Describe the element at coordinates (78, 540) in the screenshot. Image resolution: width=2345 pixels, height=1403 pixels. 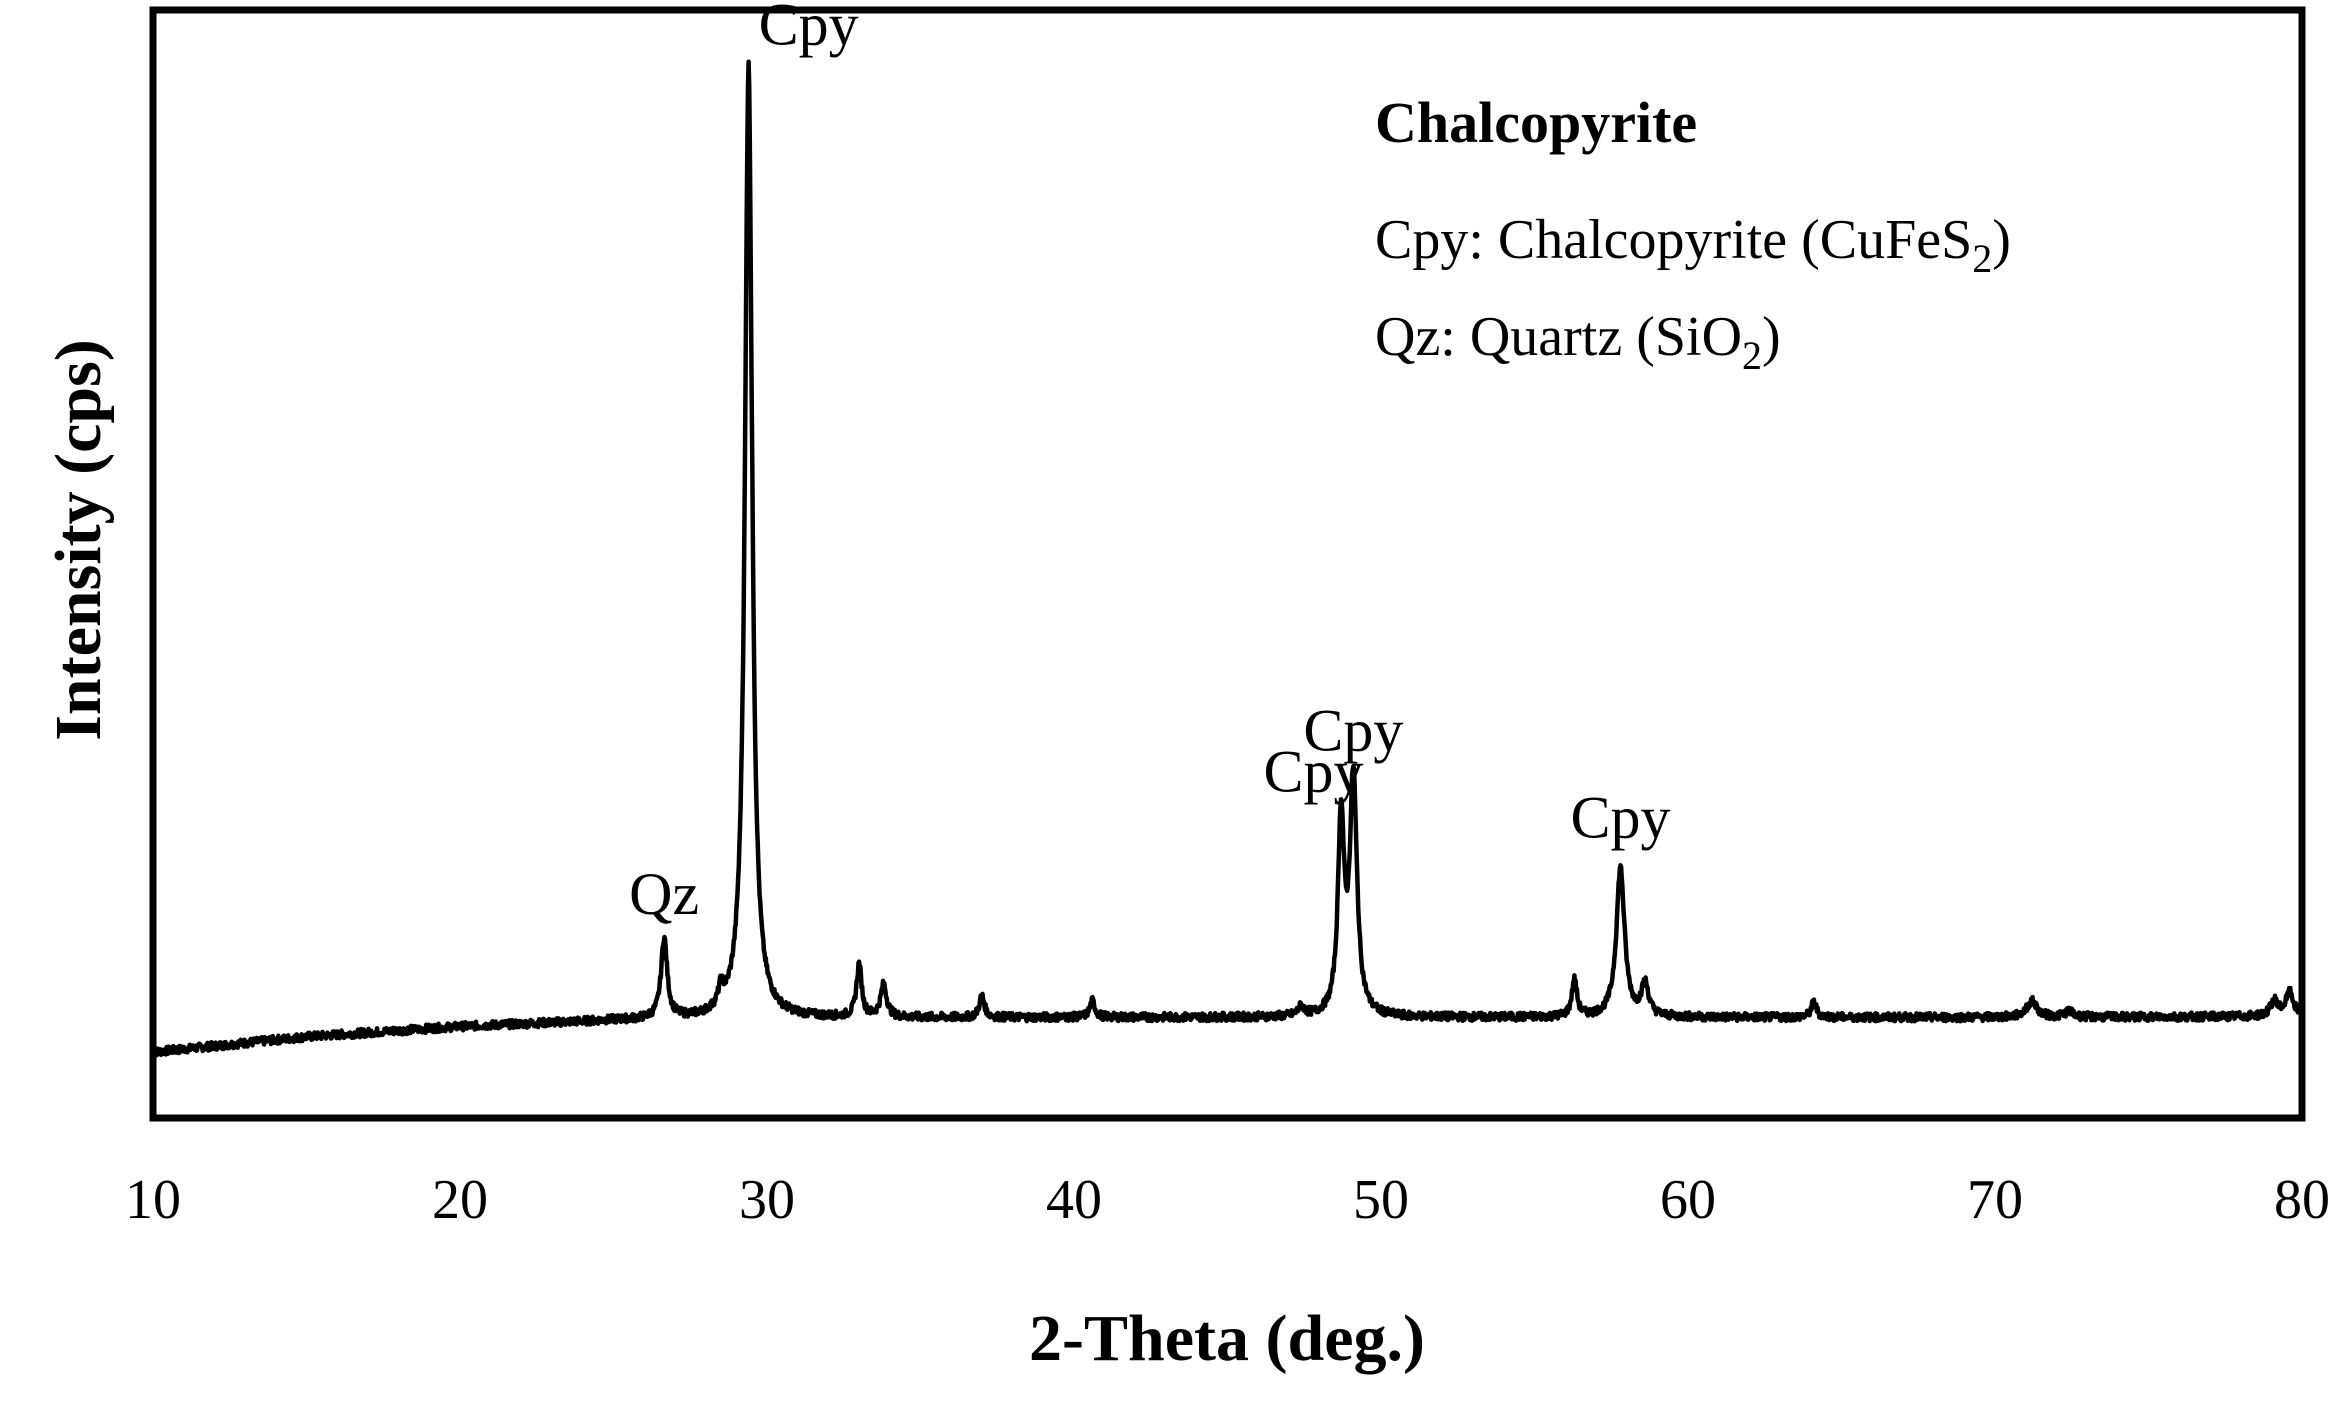
I see `y-axis-title: Intensity (cps)` at that location.